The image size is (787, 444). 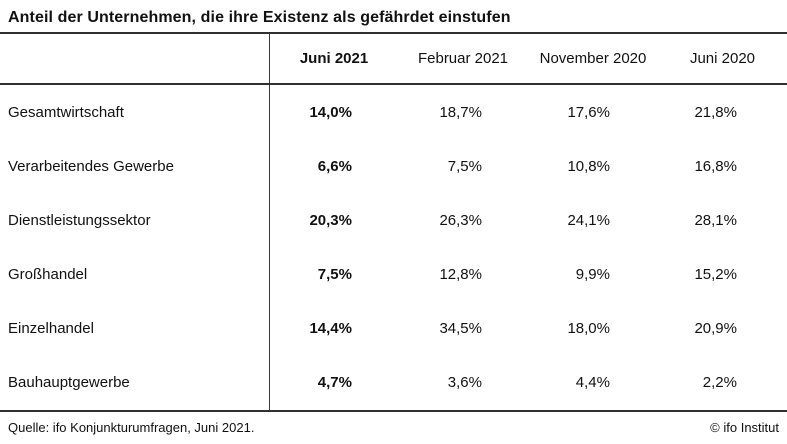 What do you see at coordinates (715, 112) in the screenshot?
I see `value-cell: 21,8%` at bounding box center [715, 112].